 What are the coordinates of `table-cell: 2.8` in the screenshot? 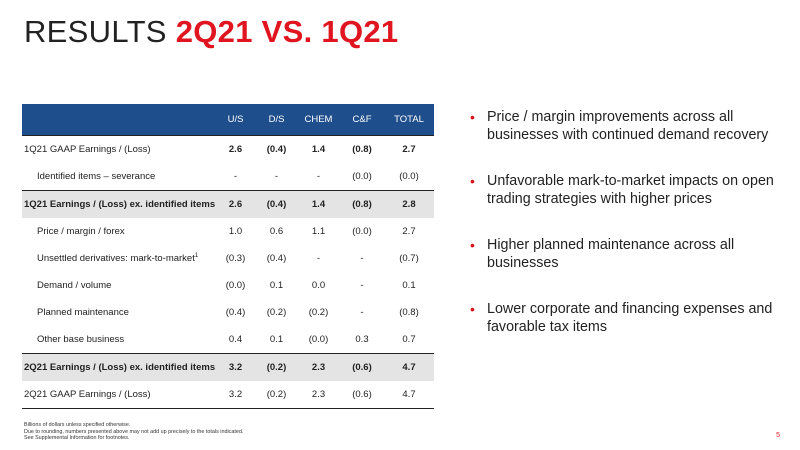 It's located at (409, 204).